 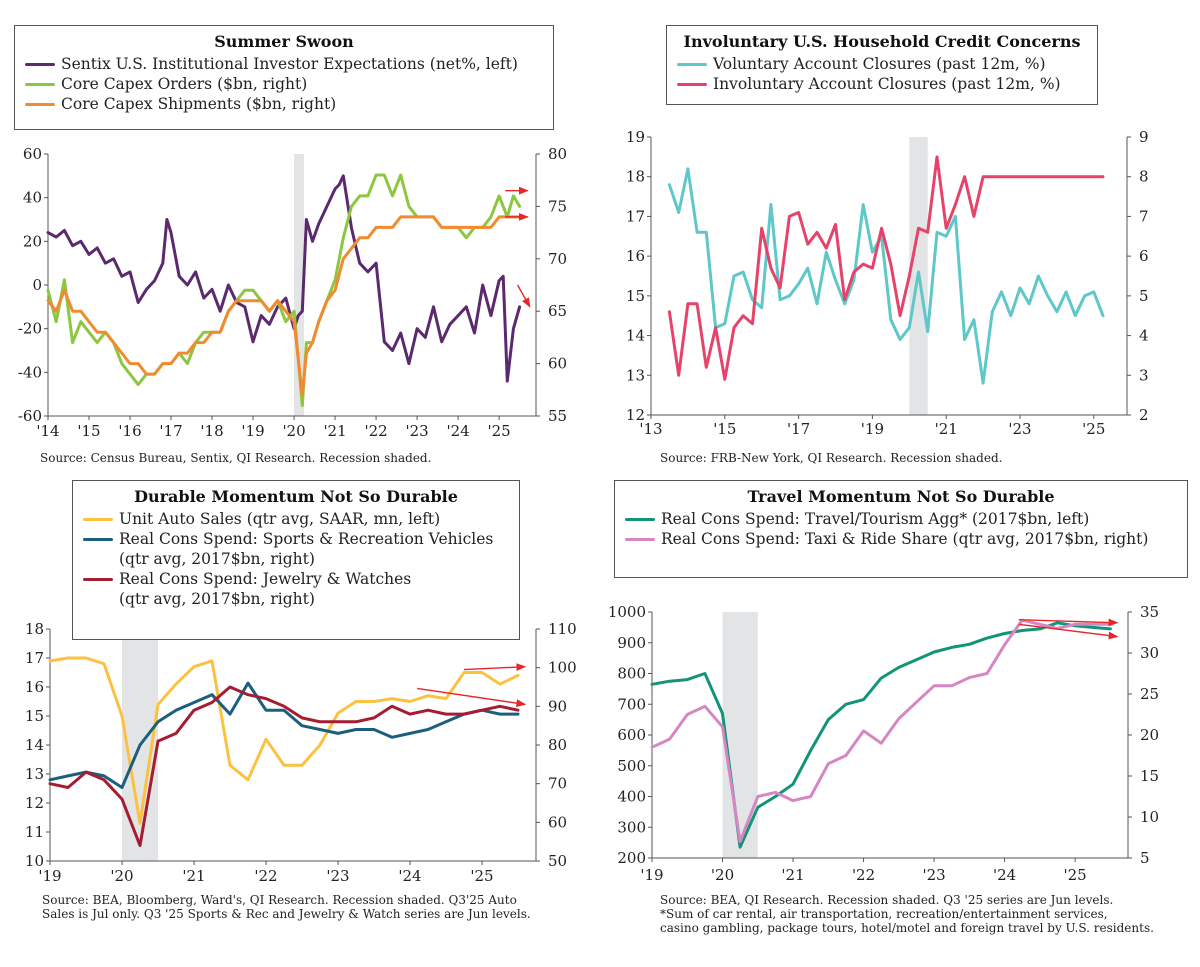 I want to click on x-tick-label: '22, so click(x=265, y=876).